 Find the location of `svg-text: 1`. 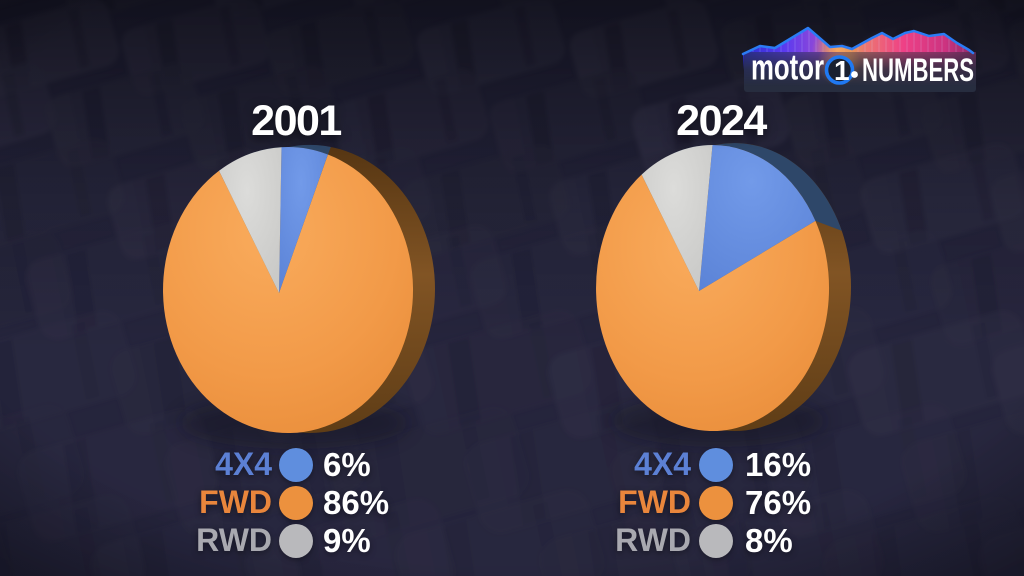

svg-text: 1 is located at coordinates (842, 70).